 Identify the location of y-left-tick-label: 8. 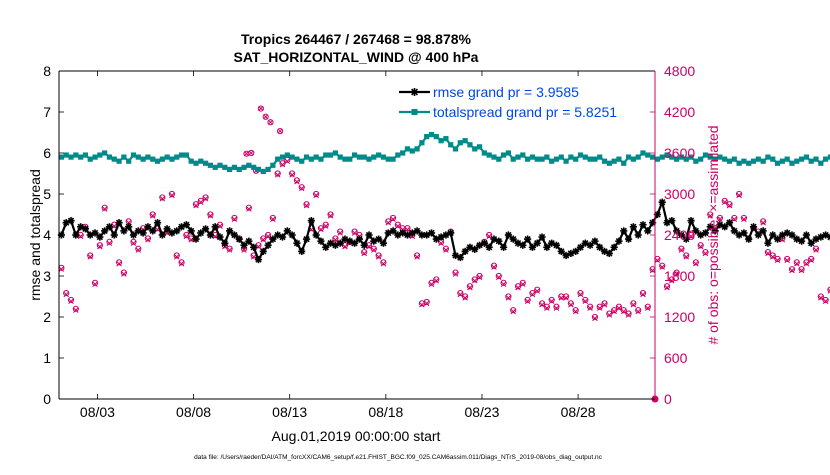
(47, 71).